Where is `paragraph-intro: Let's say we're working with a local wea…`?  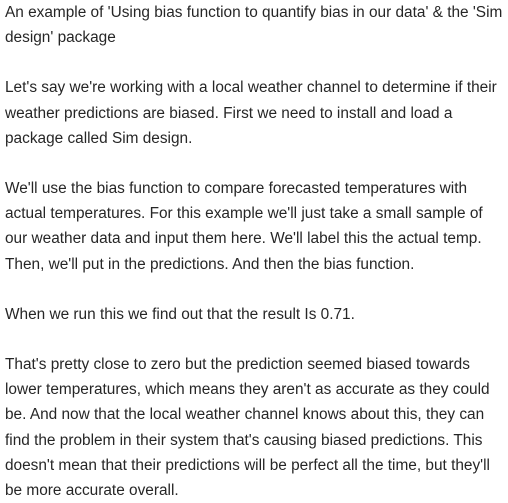 paragraph-intro: Let's say we're working with a local wea… is located at coordinates (251, 113).